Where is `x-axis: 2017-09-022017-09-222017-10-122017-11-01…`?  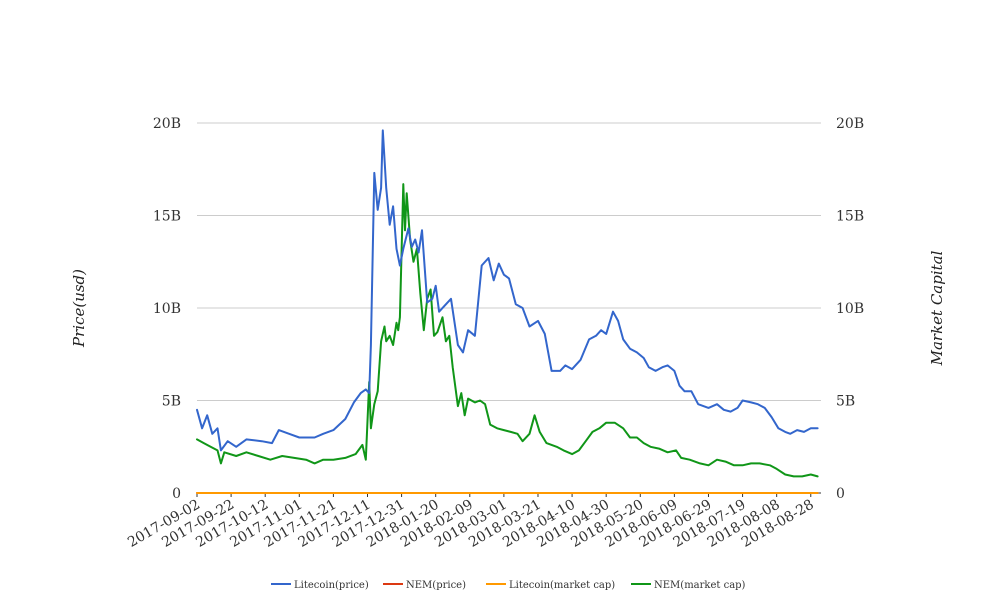
x-axis: 2017-09-022017-09-222017-10-122017-11-01… is located at coordinates (471, 522).